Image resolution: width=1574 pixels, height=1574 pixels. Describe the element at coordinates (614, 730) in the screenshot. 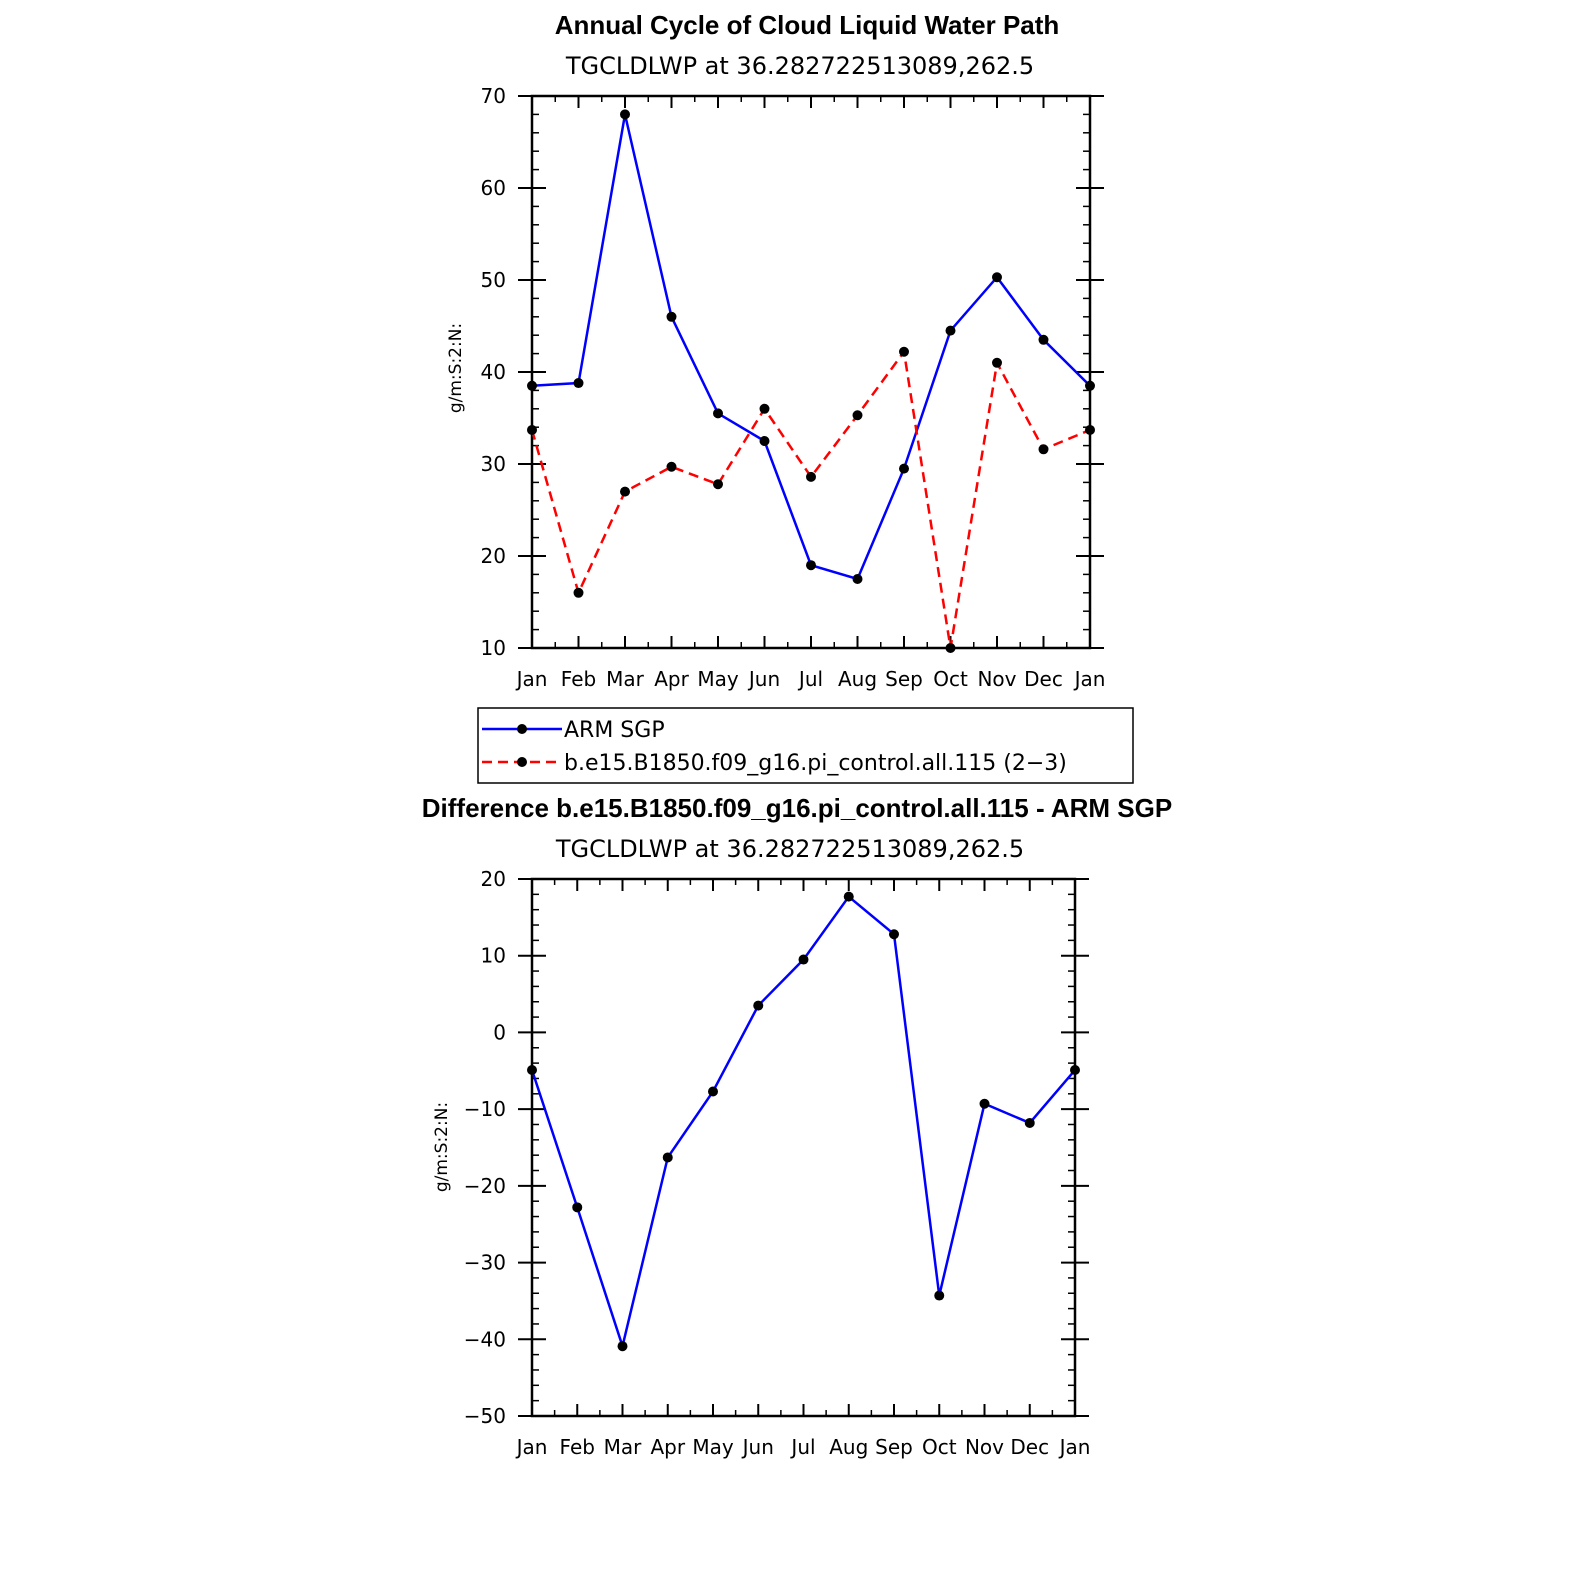

I see `legend-label-arm-sgp: ARM SGP` at that location.